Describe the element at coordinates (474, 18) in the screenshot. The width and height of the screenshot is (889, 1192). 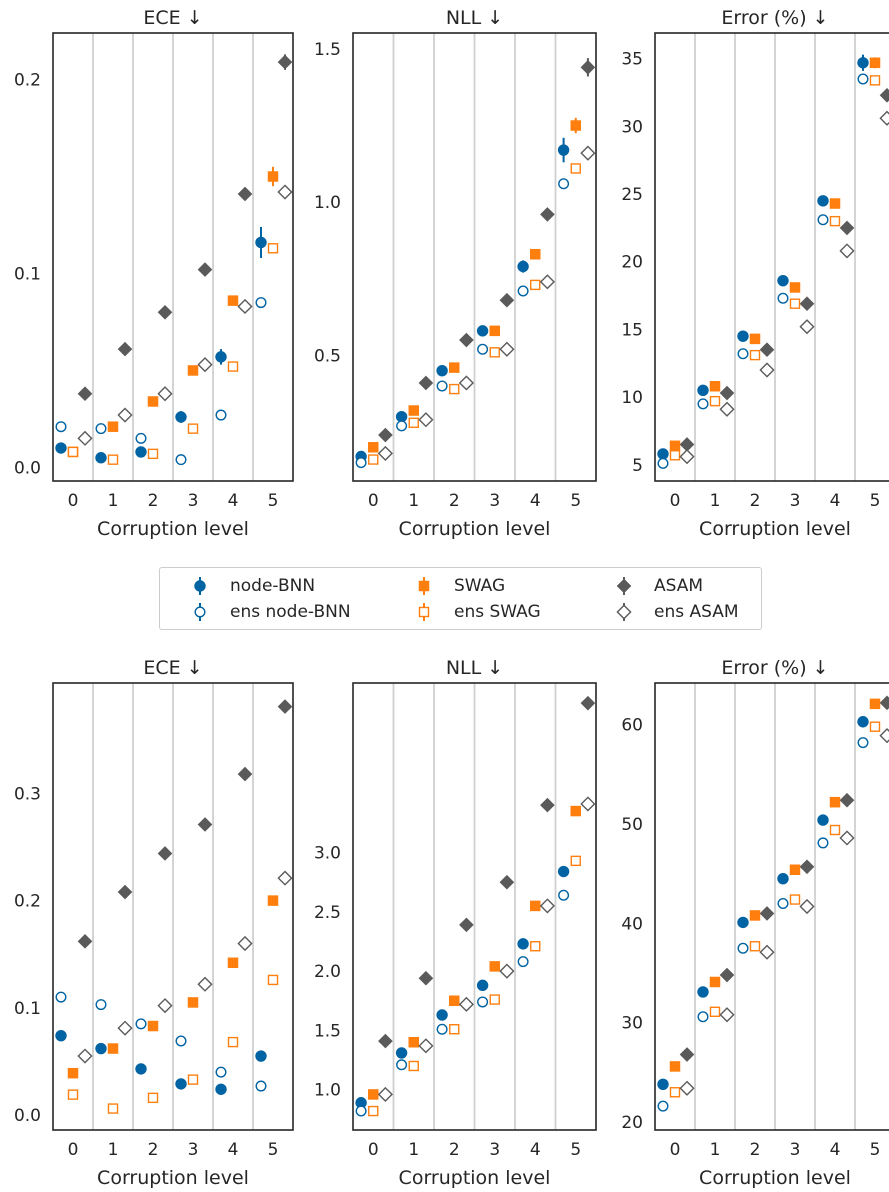
I see `subplot-title: NLL ↓` at that location.